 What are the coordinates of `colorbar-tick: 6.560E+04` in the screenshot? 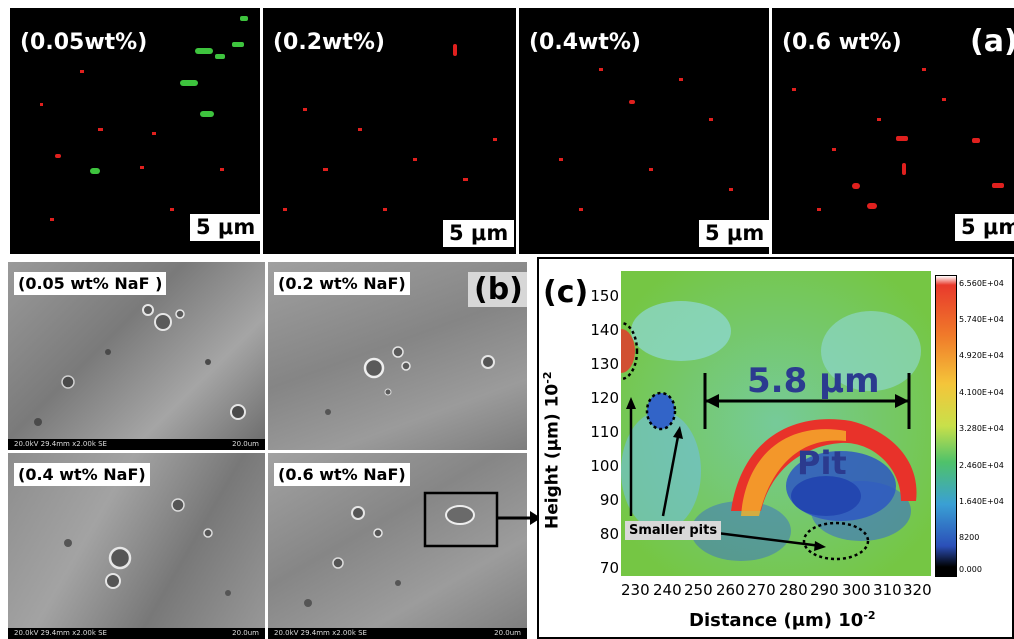 It's located at (981, 283).